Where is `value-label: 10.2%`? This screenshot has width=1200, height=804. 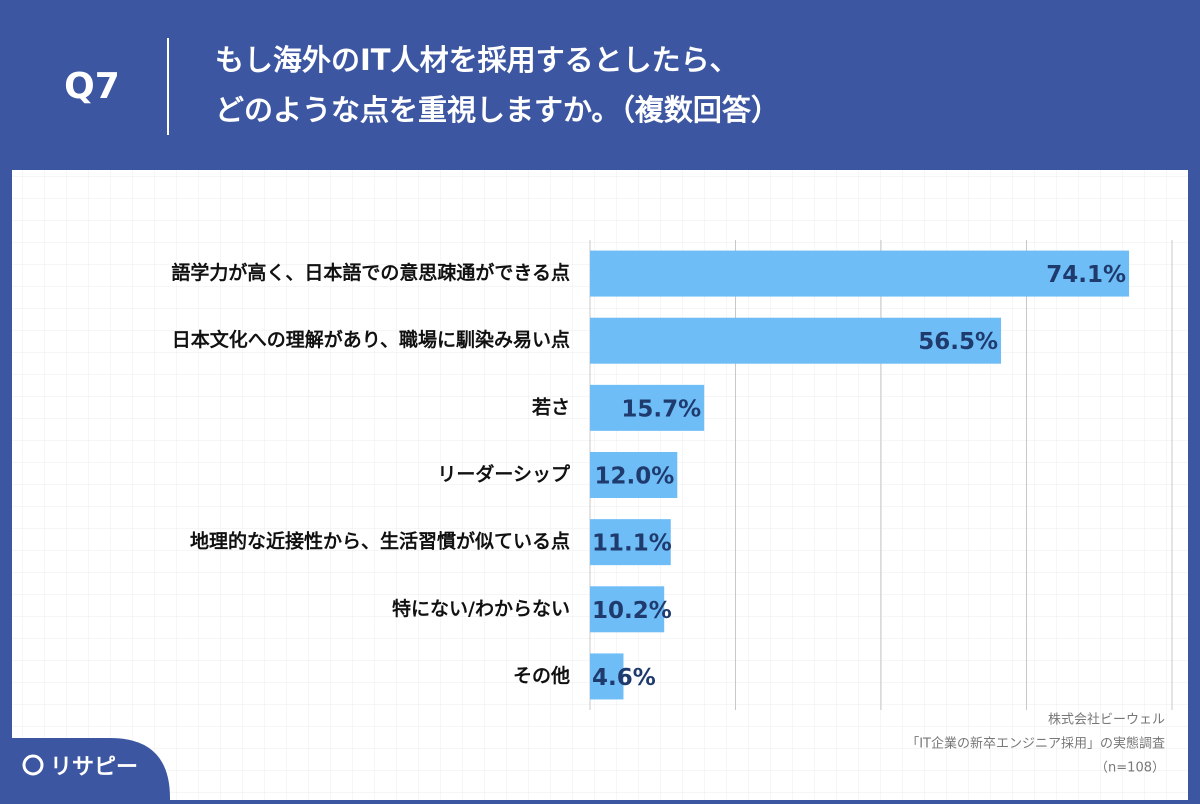
value-label: 10.2% is located at coordinates (632, 611).